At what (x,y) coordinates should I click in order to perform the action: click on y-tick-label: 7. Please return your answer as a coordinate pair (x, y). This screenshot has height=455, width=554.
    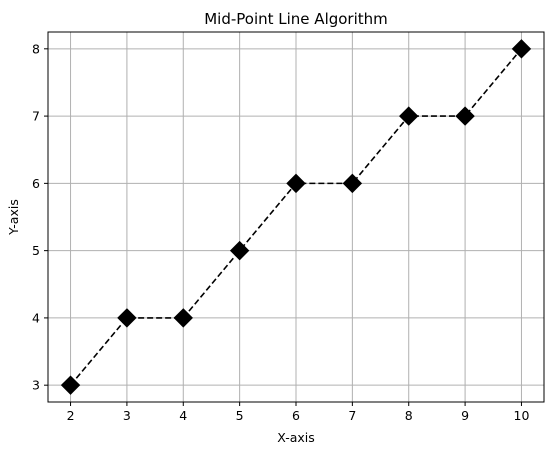
    Looking at the image, I should click on (36, 116).